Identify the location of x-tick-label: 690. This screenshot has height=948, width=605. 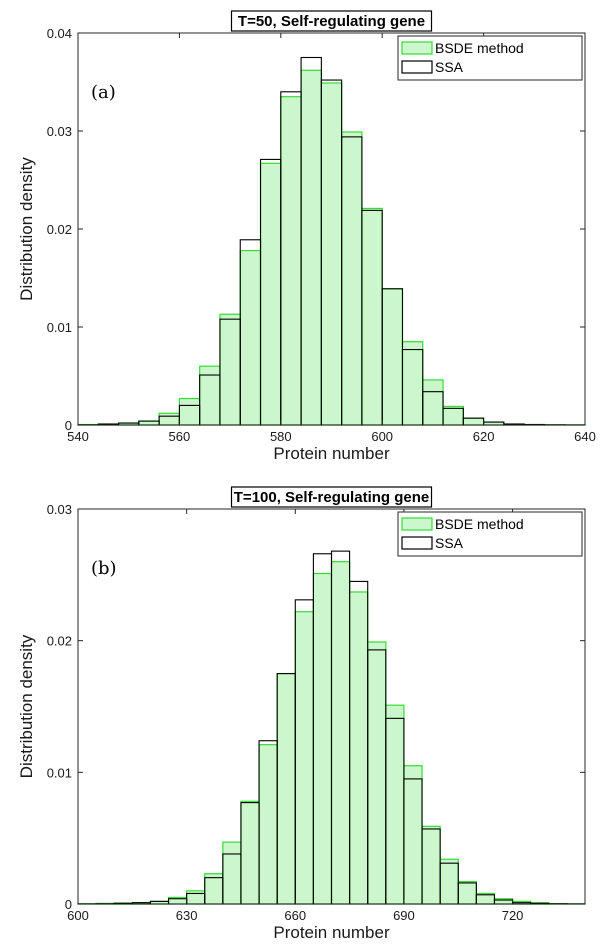
(404, 915).